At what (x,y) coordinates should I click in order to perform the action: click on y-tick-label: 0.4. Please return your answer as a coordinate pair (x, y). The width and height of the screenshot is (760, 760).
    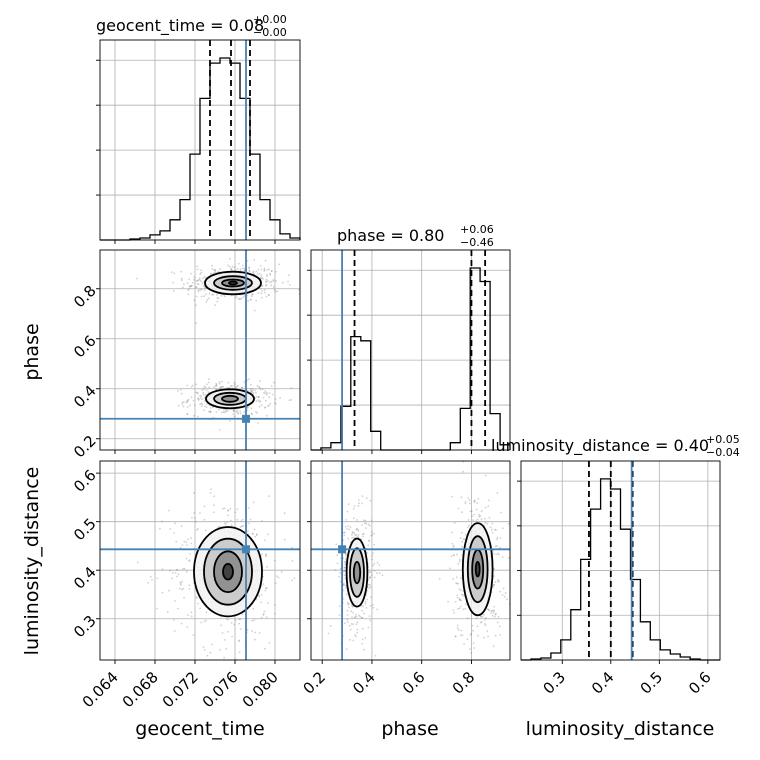
    Looking at the image, I should click on (85, 578).